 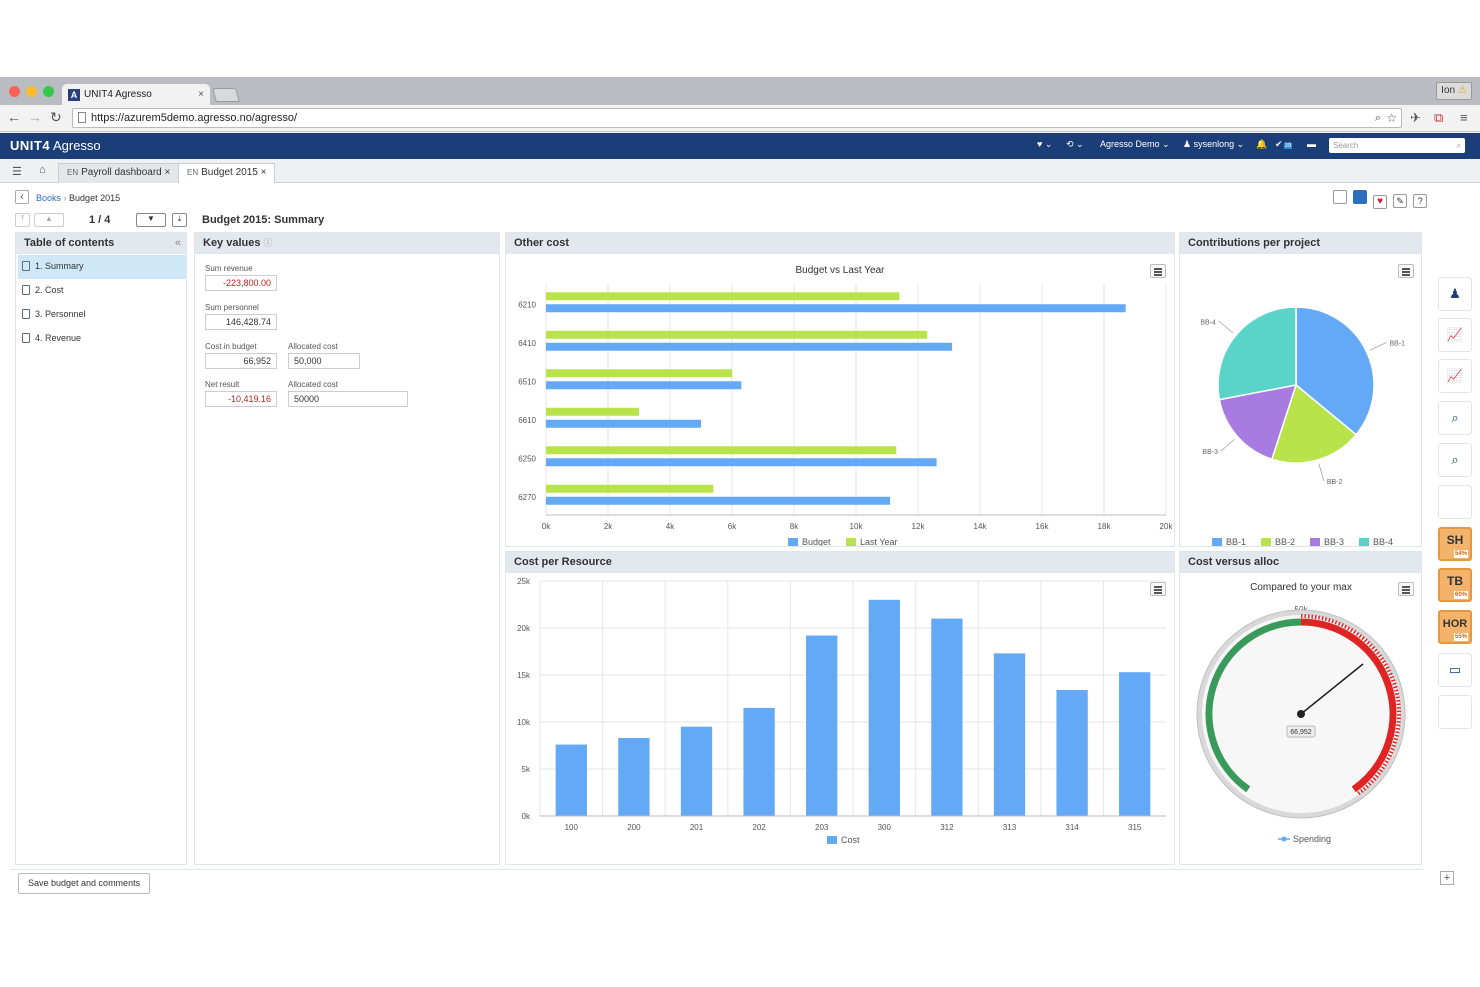 What do you see at coordinates (1464, 117) in the screenshot?
I see `menu-icon: ≡` at bounding box center [1464, 117].